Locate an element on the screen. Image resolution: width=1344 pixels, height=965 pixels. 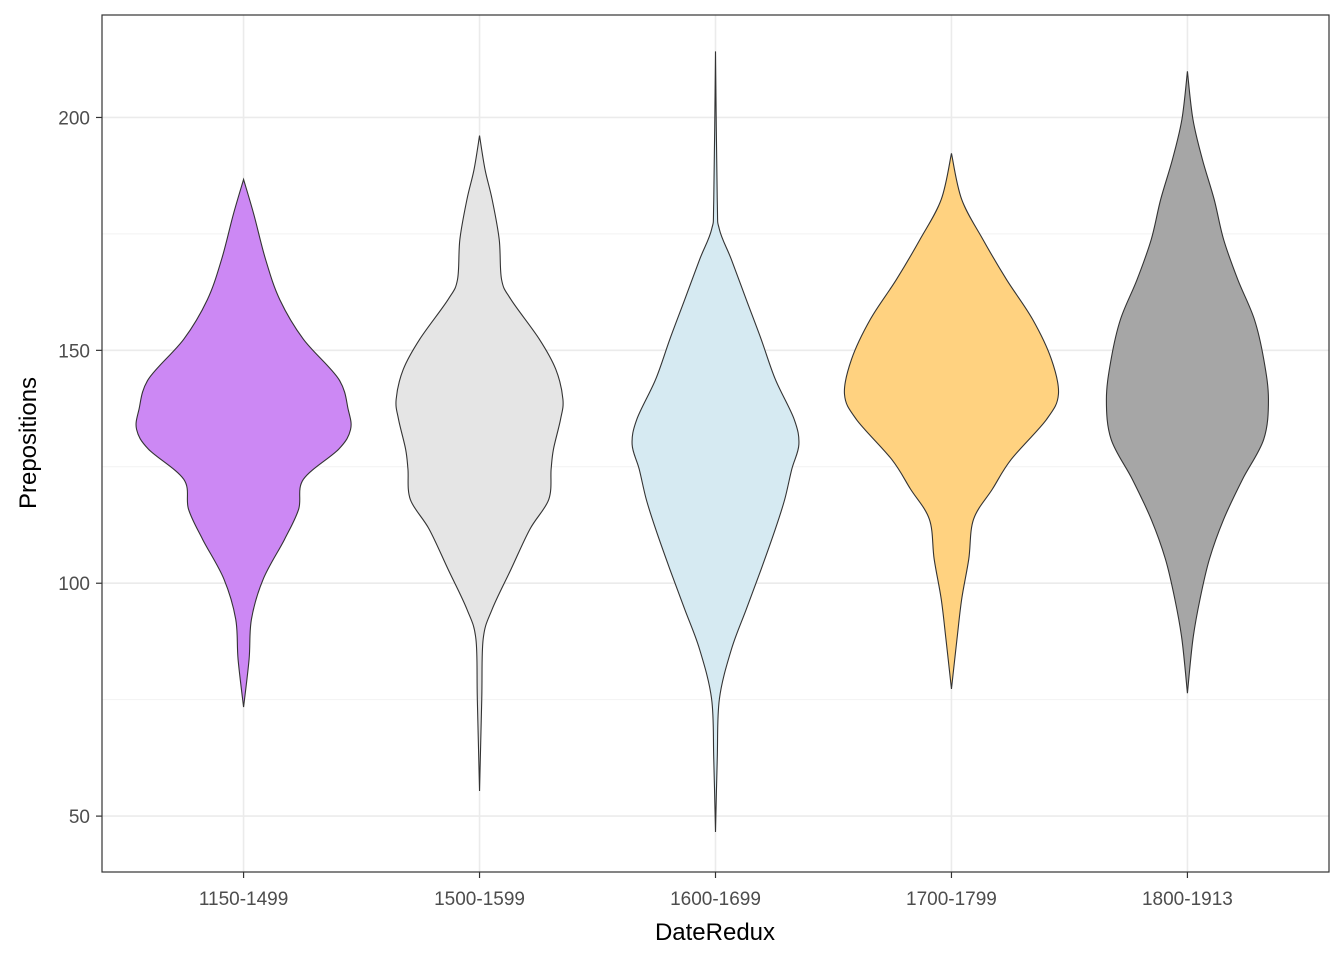
x-tick-label: 1150-1499 is located at coordinates (243, 899).